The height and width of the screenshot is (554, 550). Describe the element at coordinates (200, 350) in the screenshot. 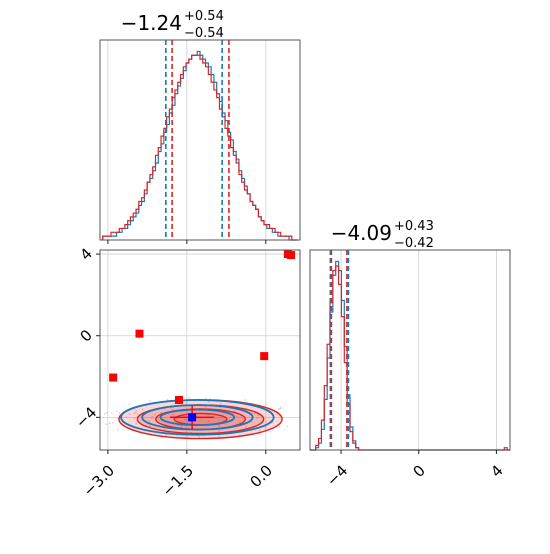

I see `scatter-frame` at that location.